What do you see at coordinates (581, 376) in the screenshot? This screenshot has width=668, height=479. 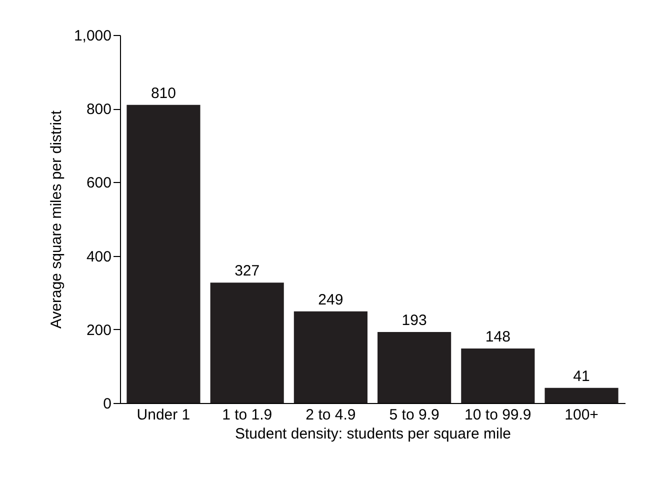 I see `data-label: 41` at bounding box center [581, 376].